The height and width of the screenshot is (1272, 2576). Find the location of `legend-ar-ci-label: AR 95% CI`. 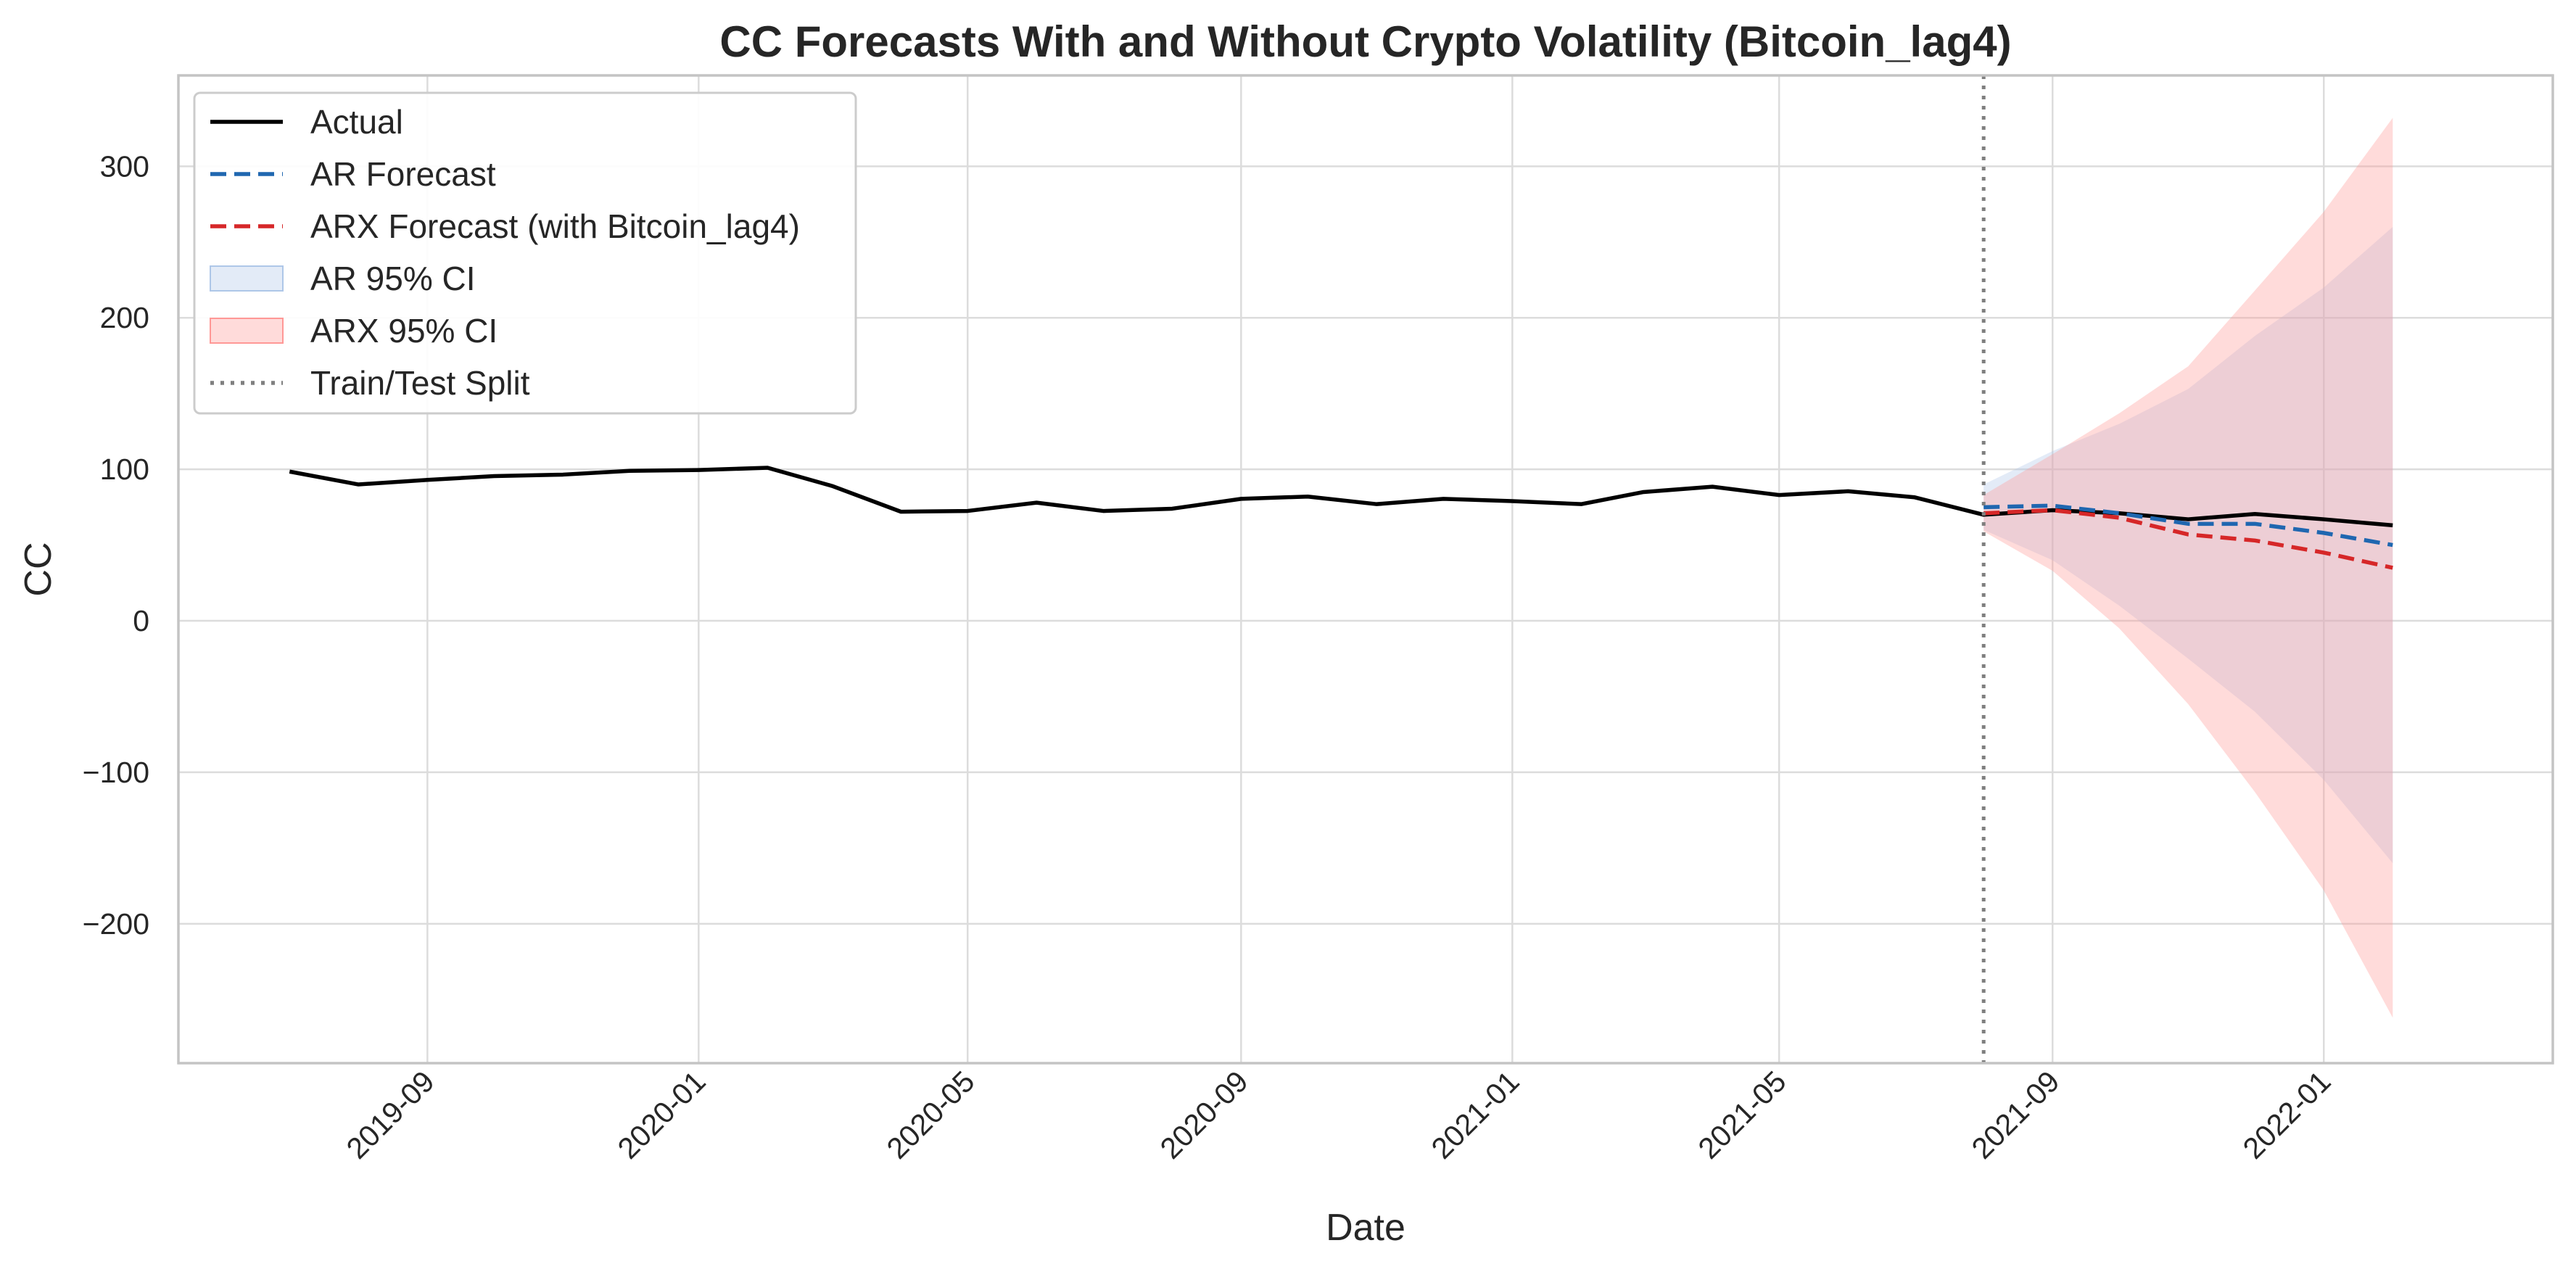

legend-ar-ci-label: AR 95% CI is located at coordinates (393, 278).